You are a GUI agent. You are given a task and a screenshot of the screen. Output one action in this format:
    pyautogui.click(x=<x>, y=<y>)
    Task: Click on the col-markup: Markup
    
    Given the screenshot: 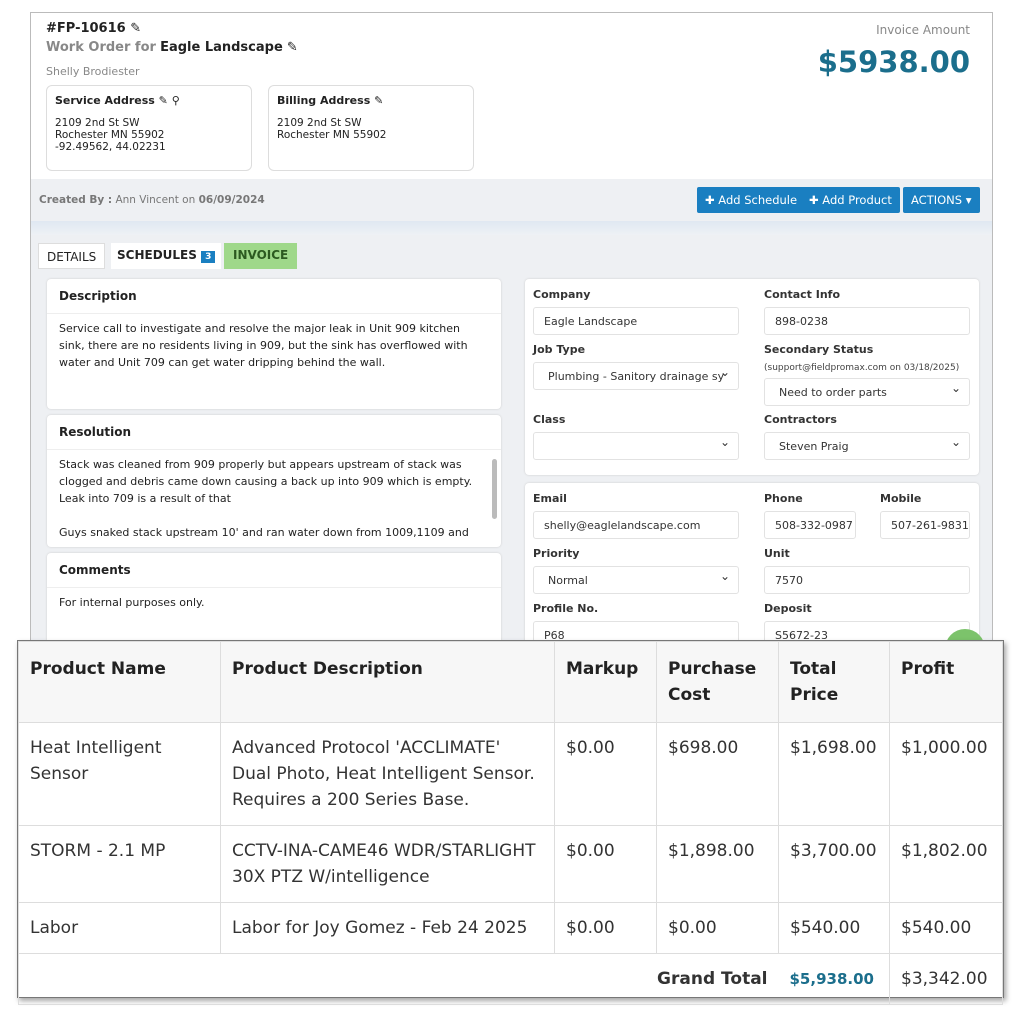 What is the action you would take?
    pyautogui.click(x=605, y=682)
    